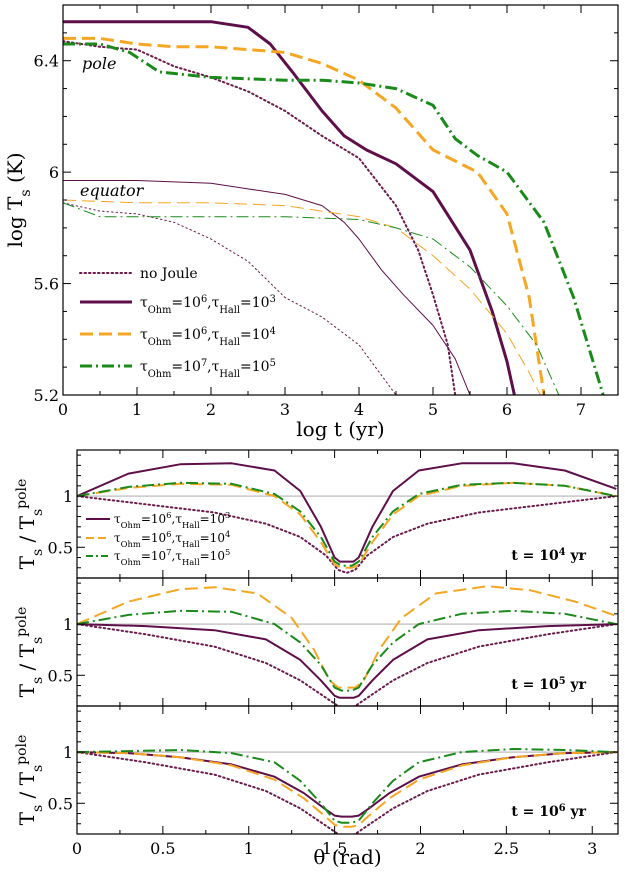 The image size is (625, 880). What do you see at coordinates (112, 190) in the screenshot?
I see `annotation-equator: equator` at bounding box center [112, 190].